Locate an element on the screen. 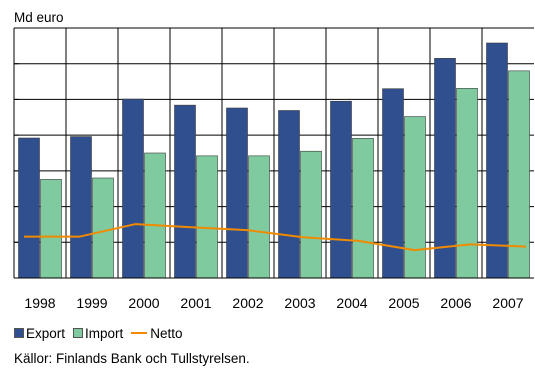  x-tick-label: 2007 is located at coordinates (507, 303).